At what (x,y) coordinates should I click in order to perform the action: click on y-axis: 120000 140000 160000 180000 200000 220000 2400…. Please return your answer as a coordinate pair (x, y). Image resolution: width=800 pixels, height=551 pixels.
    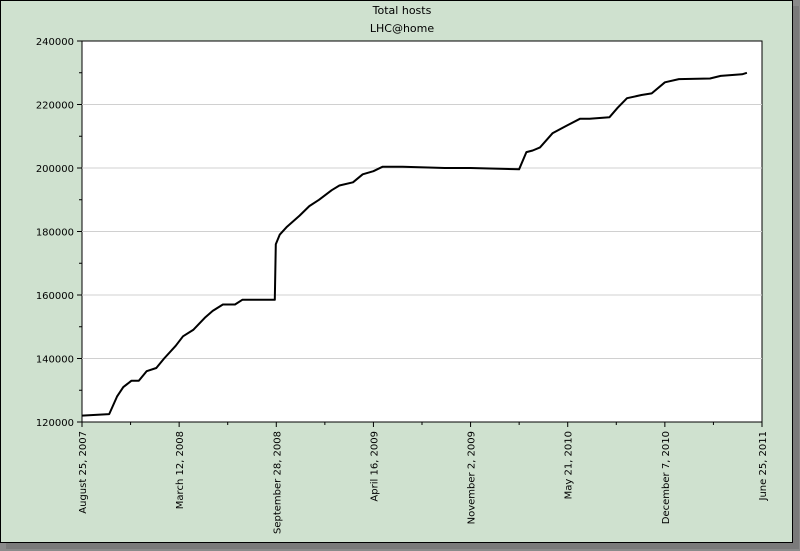
    Looking at the image, I should click on (59, 233).